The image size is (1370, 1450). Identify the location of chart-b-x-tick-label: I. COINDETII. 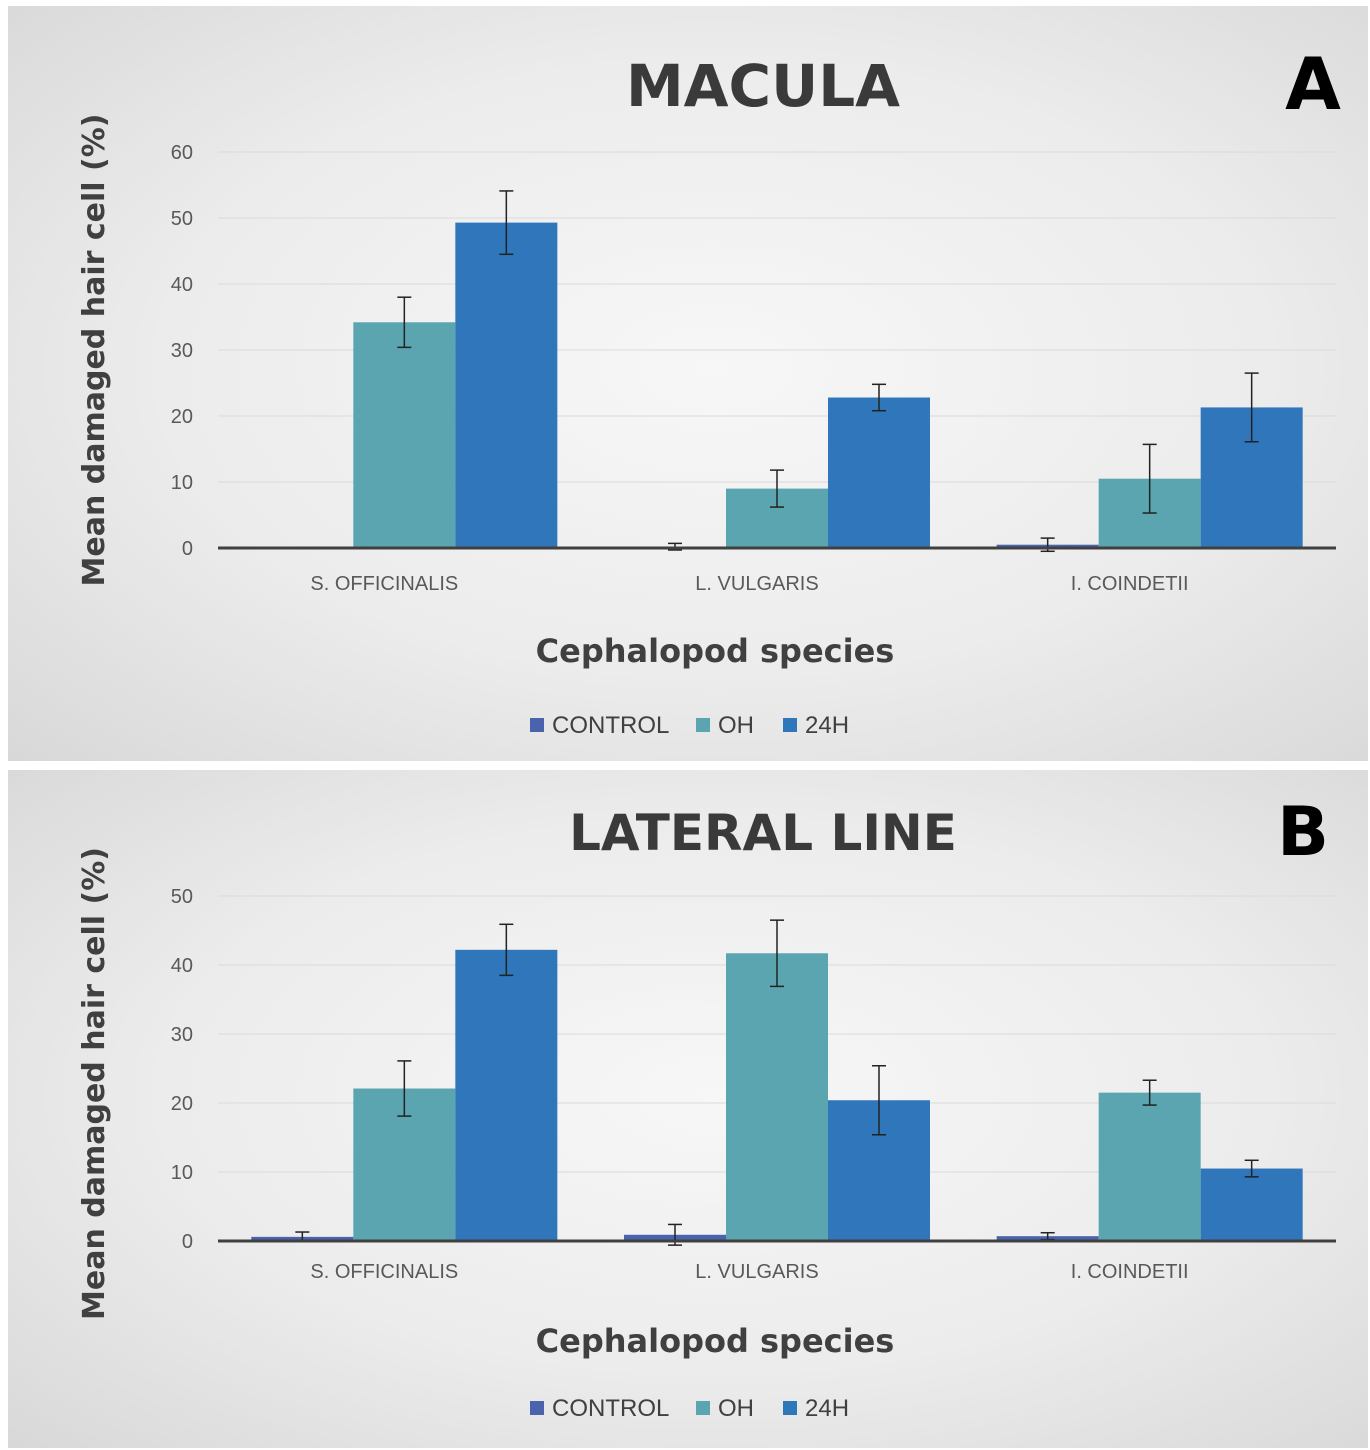
(1130, 1272).